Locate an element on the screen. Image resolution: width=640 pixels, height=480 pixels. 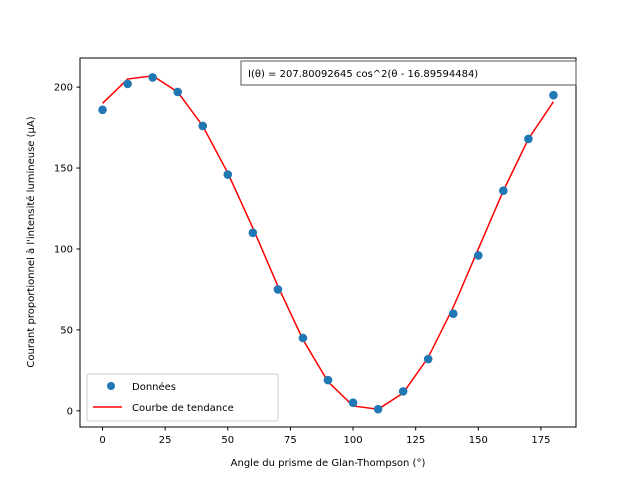
legend-label-donnees: Données is located at coordinates (154, 387).